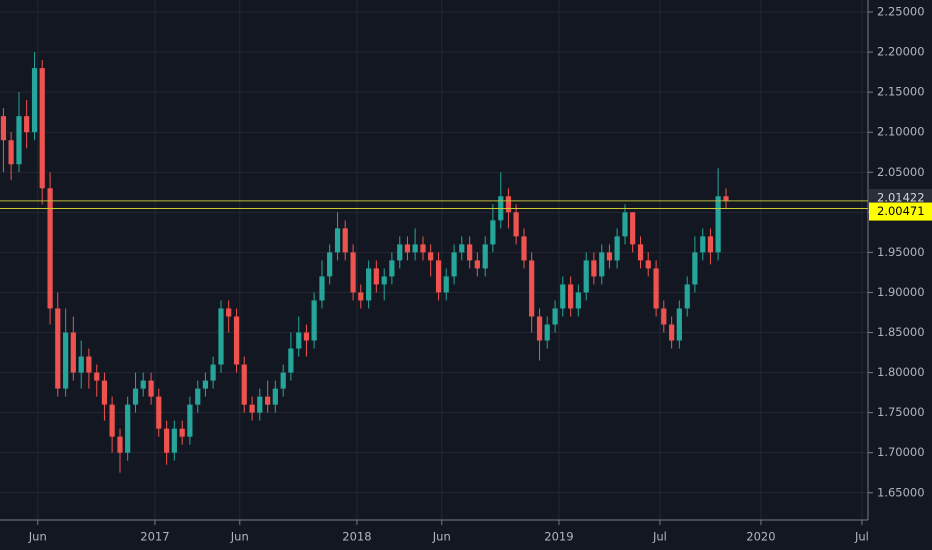  I want to click on x-tick-label: 2018, so click(356, 537).